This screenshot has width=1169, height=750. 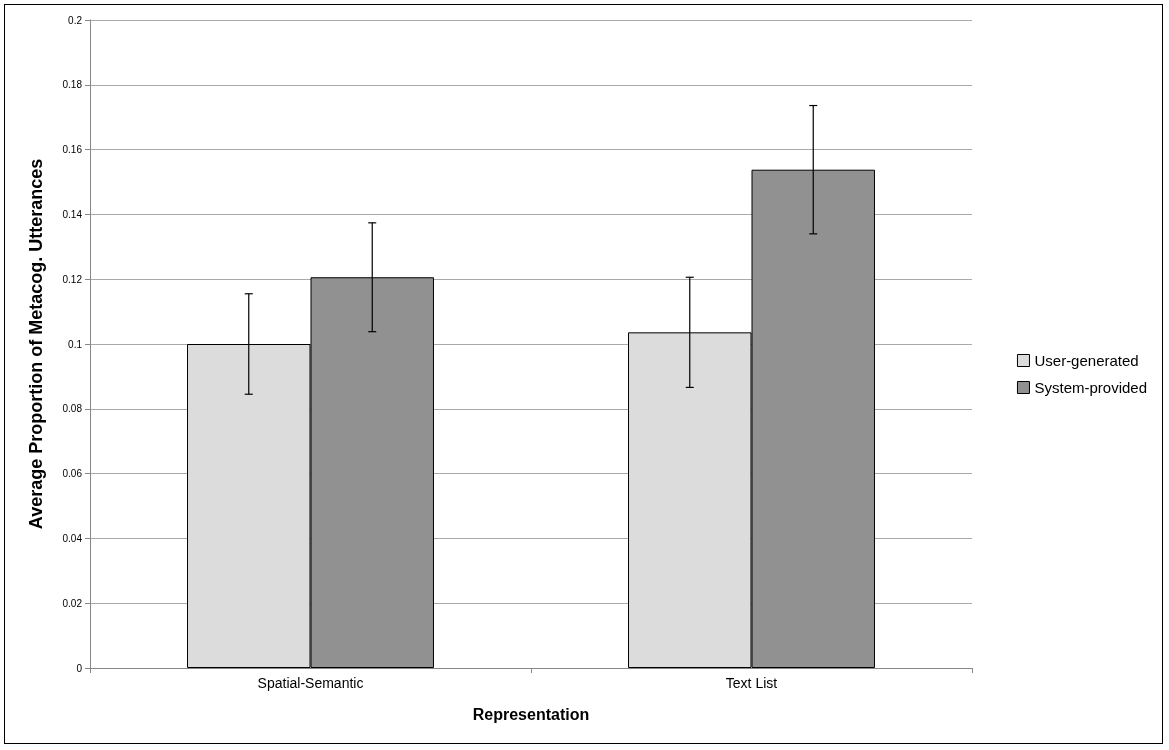 What do you see at coordinates (72, 603) in the screenshot?
I see `y-tick-label: 0.02` at bounding box center [72, 603].